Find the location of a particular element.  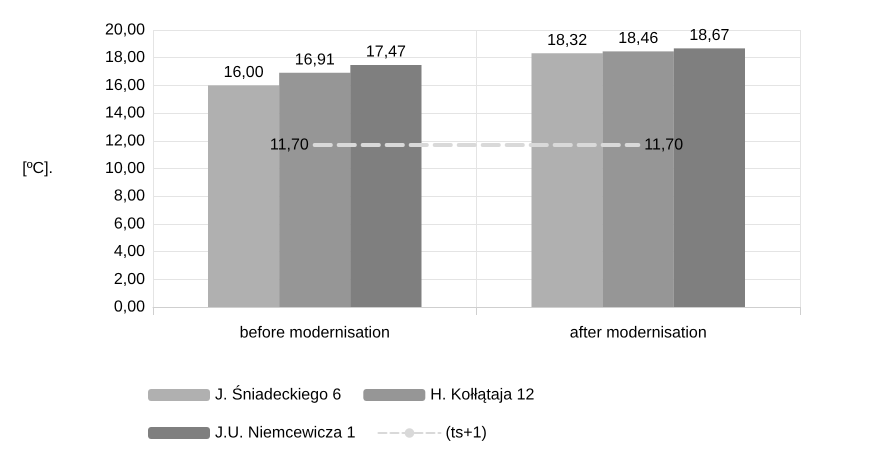

data-label: 18,46 is located at coordinates (638, 38).